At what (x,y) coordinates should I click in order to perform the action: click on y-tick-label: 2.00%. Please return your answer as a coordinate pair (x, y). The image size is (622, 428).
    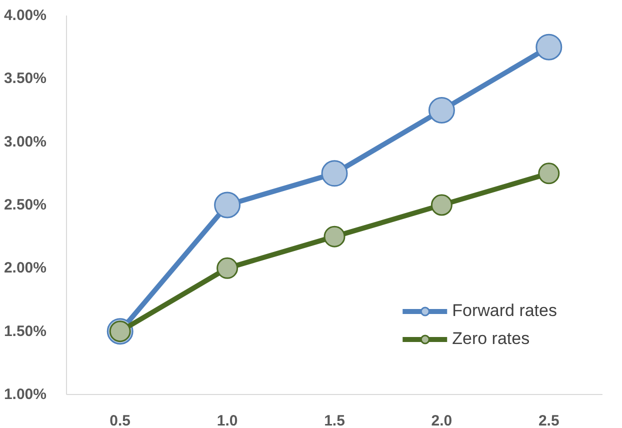
    Looking at the image, I should click on (25, 268).